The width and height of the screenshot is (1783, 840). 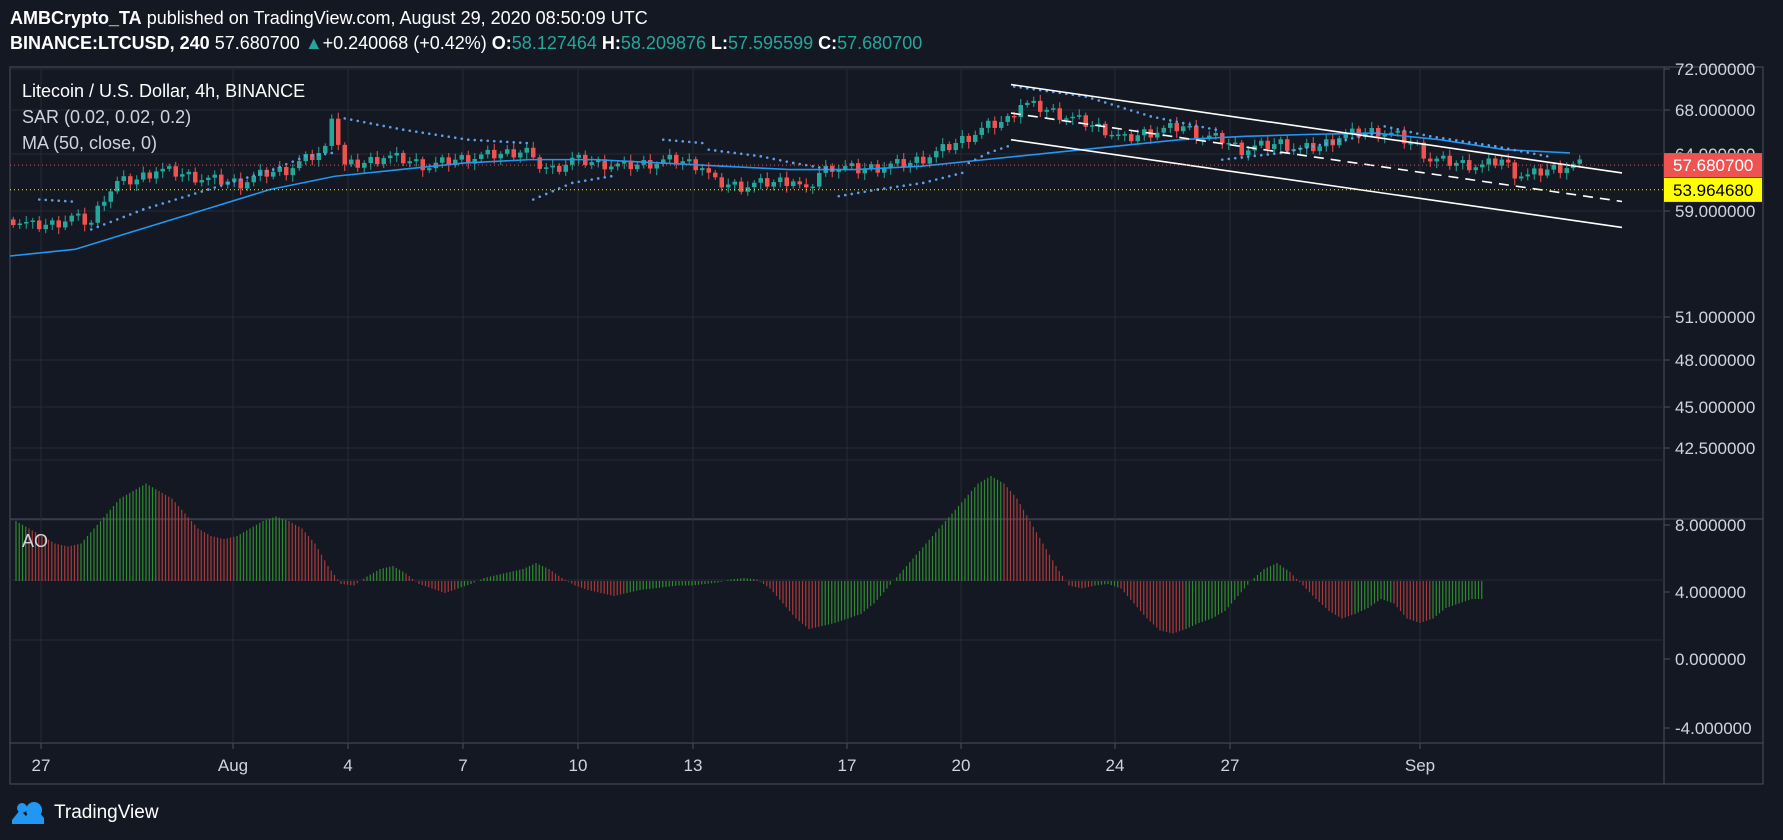 I want to click on brand-name: TradingView, so click(x=106, y=812).